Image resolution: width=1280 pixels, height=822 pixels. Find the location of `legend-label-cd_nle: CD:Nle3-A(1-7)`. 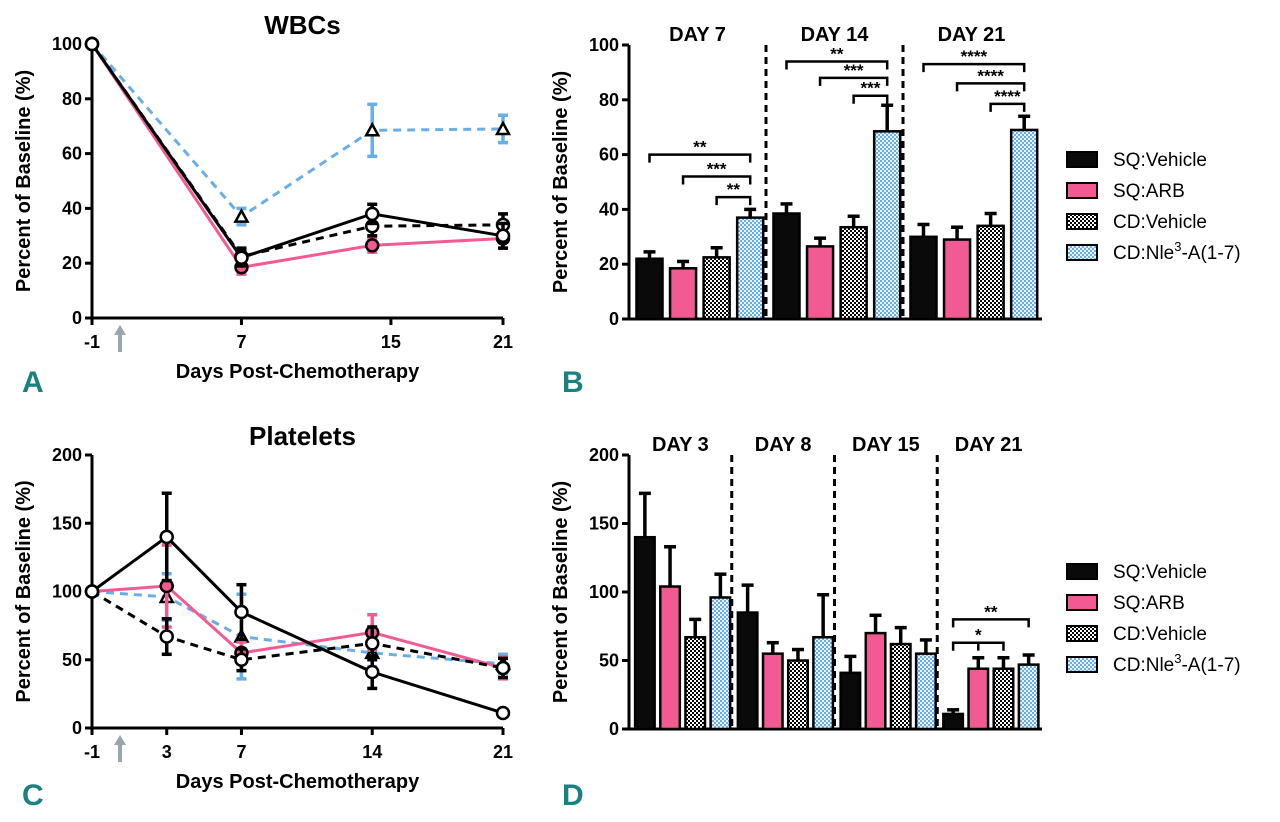

legend-label-cd_nle: CD:Nle3-A(1-7) is located at coordinates (1177, 663).